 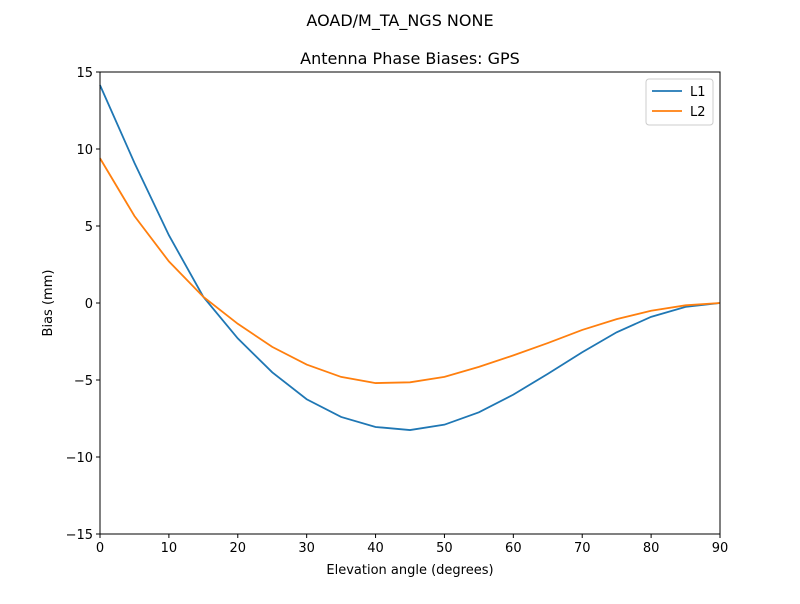 What do you see at coordinates (79, 535) in the screenshot?
I see `y-tick-label: −15` at bounding box center [79, 535].